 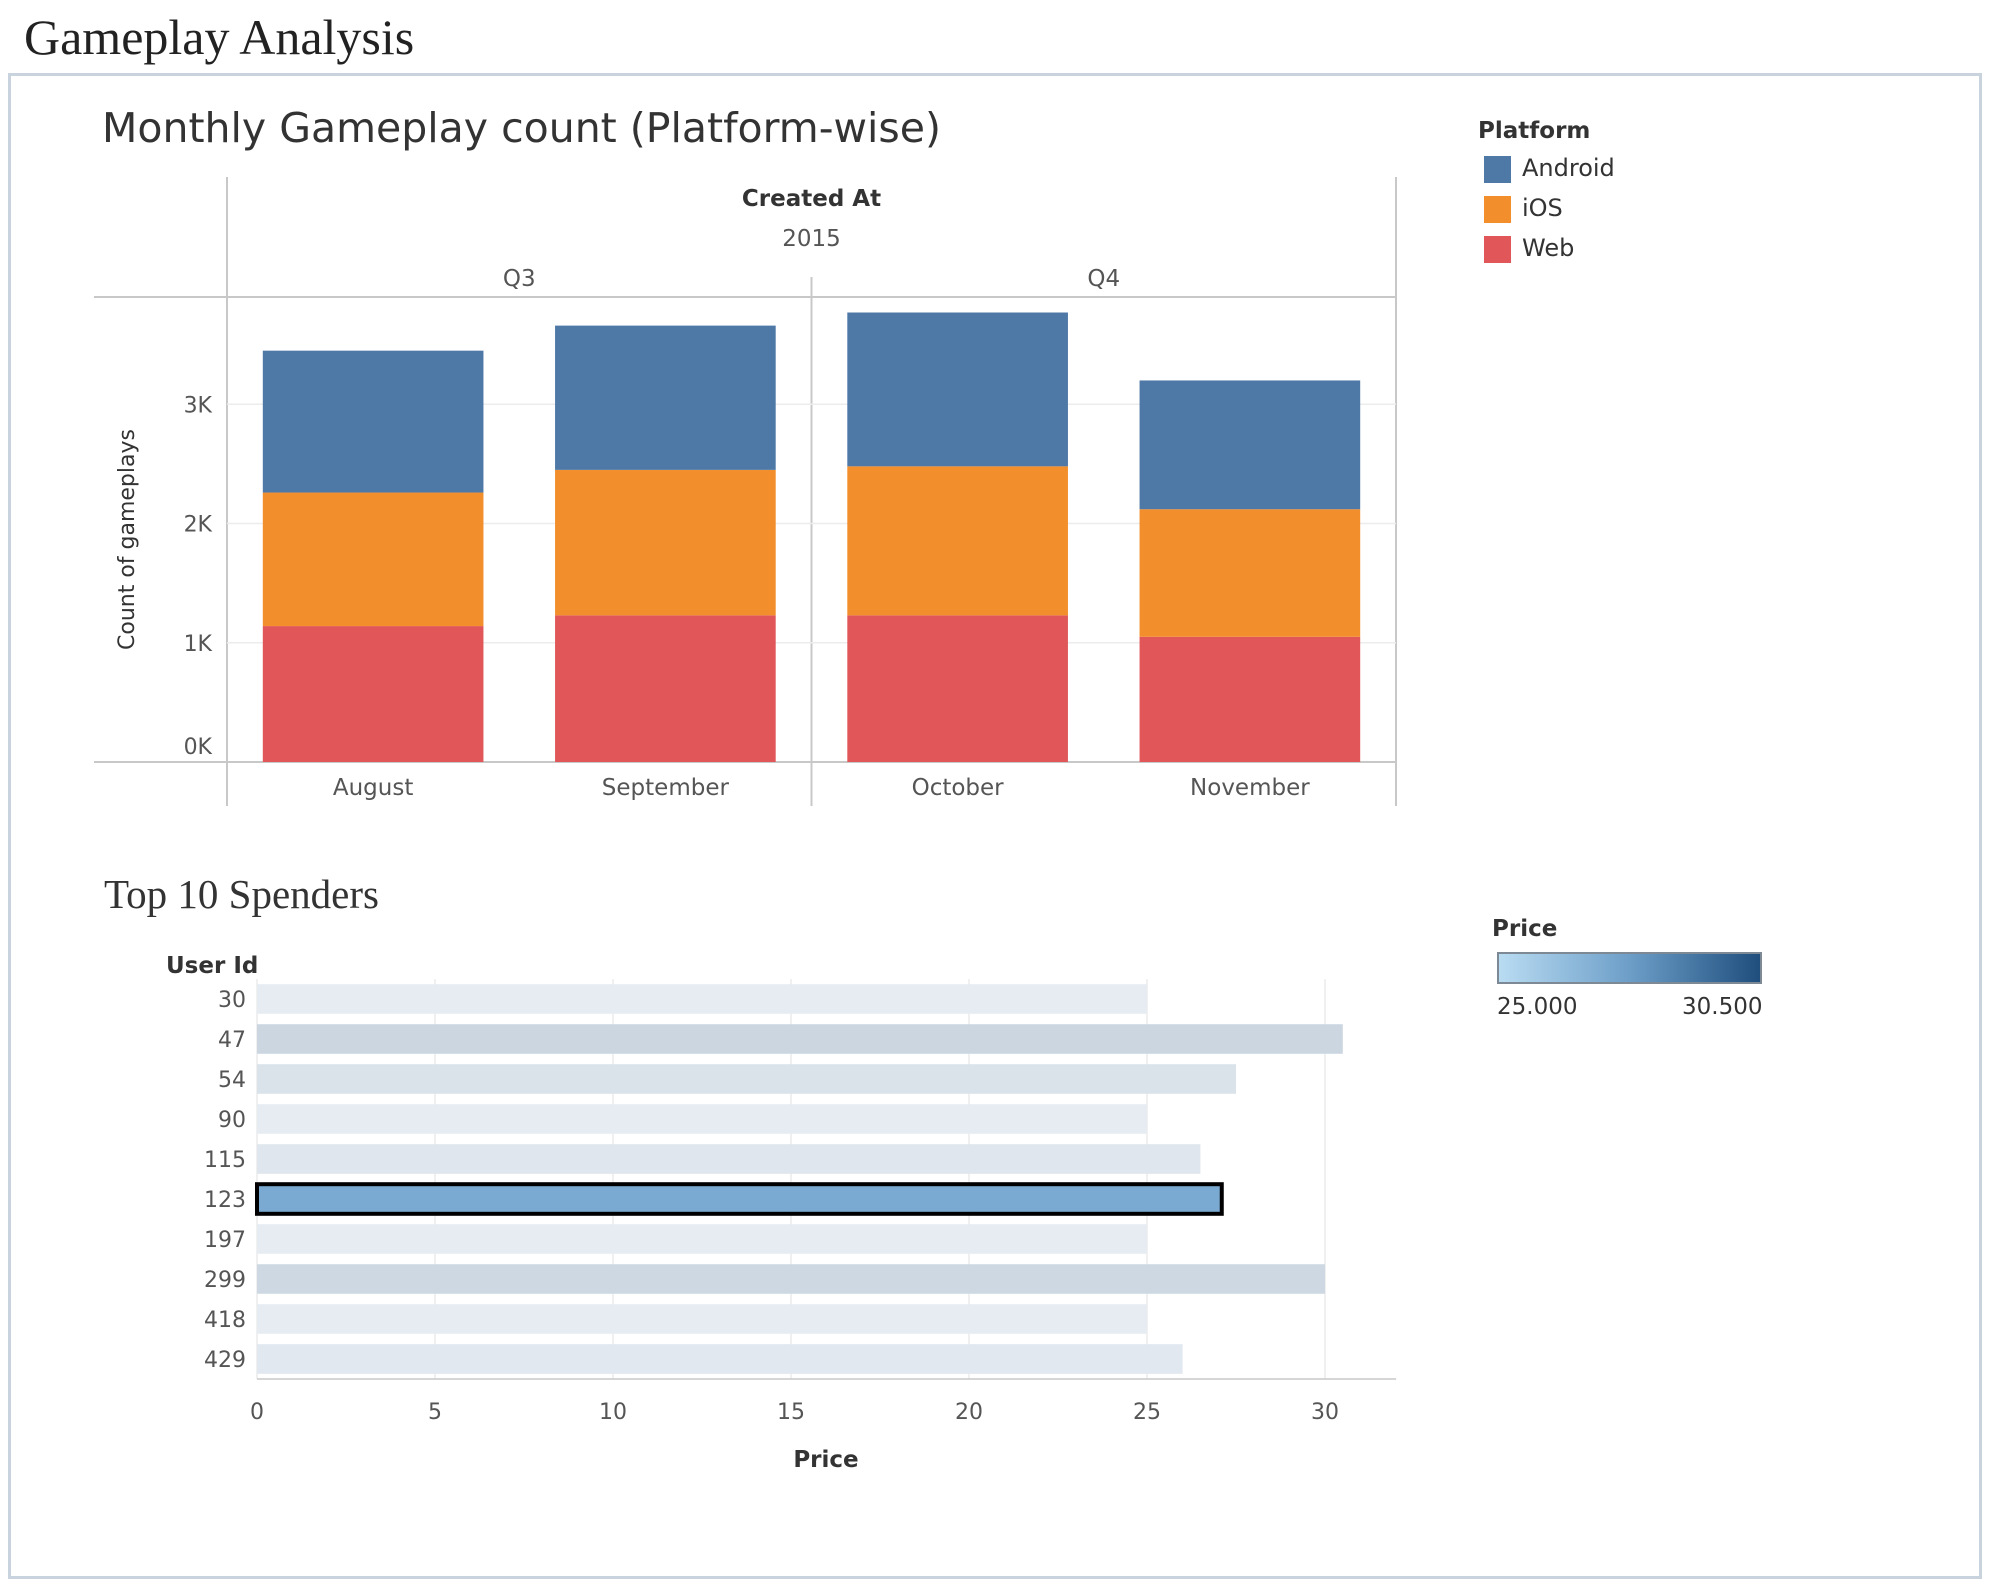 What do you see at coordinates (127, 539) in the screenshot?
I see `y-axis-title: Count of gameplays` at bounding box center [127, 539].